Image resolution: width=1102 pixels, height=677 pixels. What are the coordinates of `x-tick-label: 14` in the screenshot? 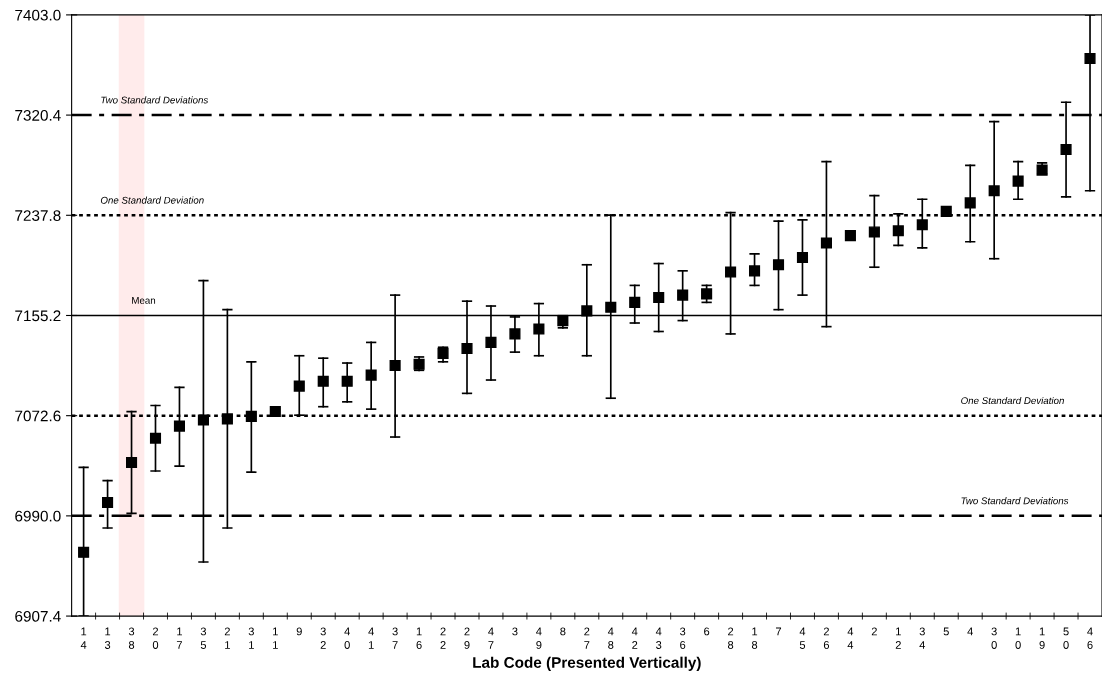 It's located at (83, 638).